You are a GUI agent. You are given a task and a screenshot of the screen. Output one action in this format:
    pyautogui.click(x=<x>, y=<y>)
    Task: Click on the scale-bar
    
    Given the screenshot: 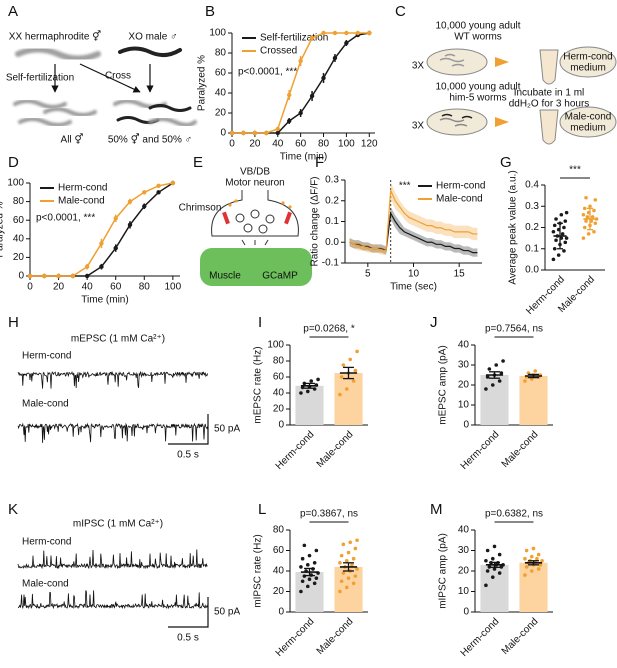 What is the action you would take?
    pyautogui.click(x=188, y=429)
    